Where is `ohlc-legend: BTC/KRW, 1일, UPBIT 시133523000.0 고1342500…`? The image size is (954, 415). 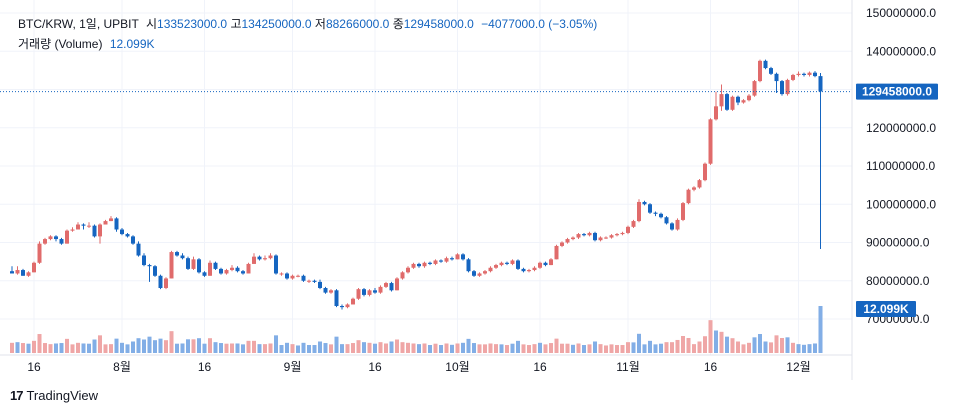
ohlc-legend: BTC/KRW, 1일, UPBIT 시133523000.0 고1342500… is located at coordinates (307, 23).